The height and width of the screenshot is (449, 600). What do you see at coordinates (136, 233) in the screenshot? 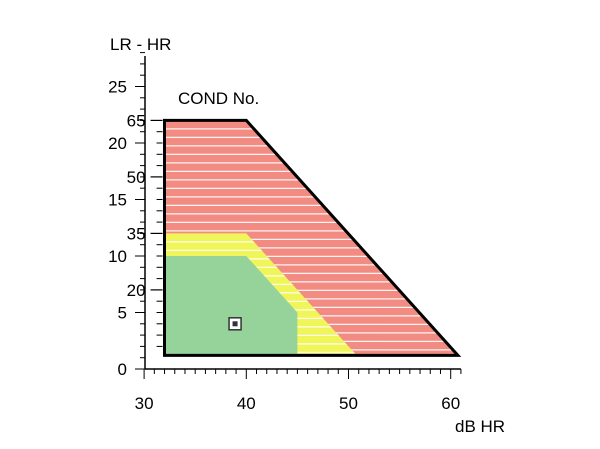
I see `cond-tick-label: 35` at bounding box center [136, 233].